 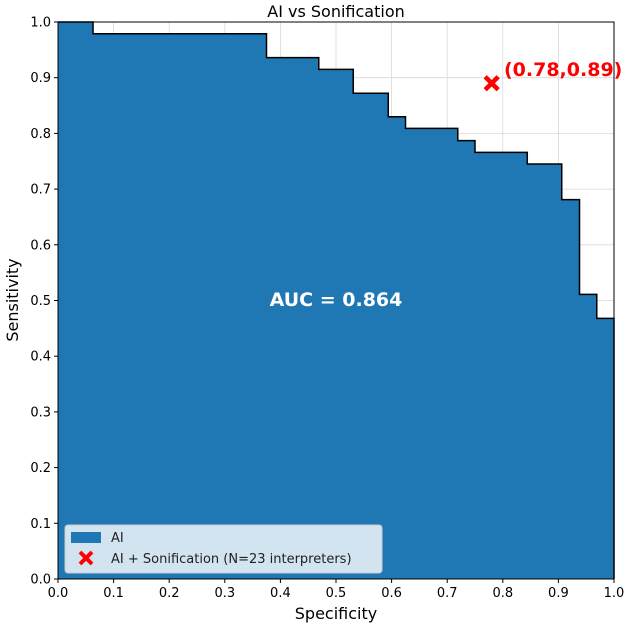 I want to click on y-tick-label: 0.1, so click(x=40, y=524).